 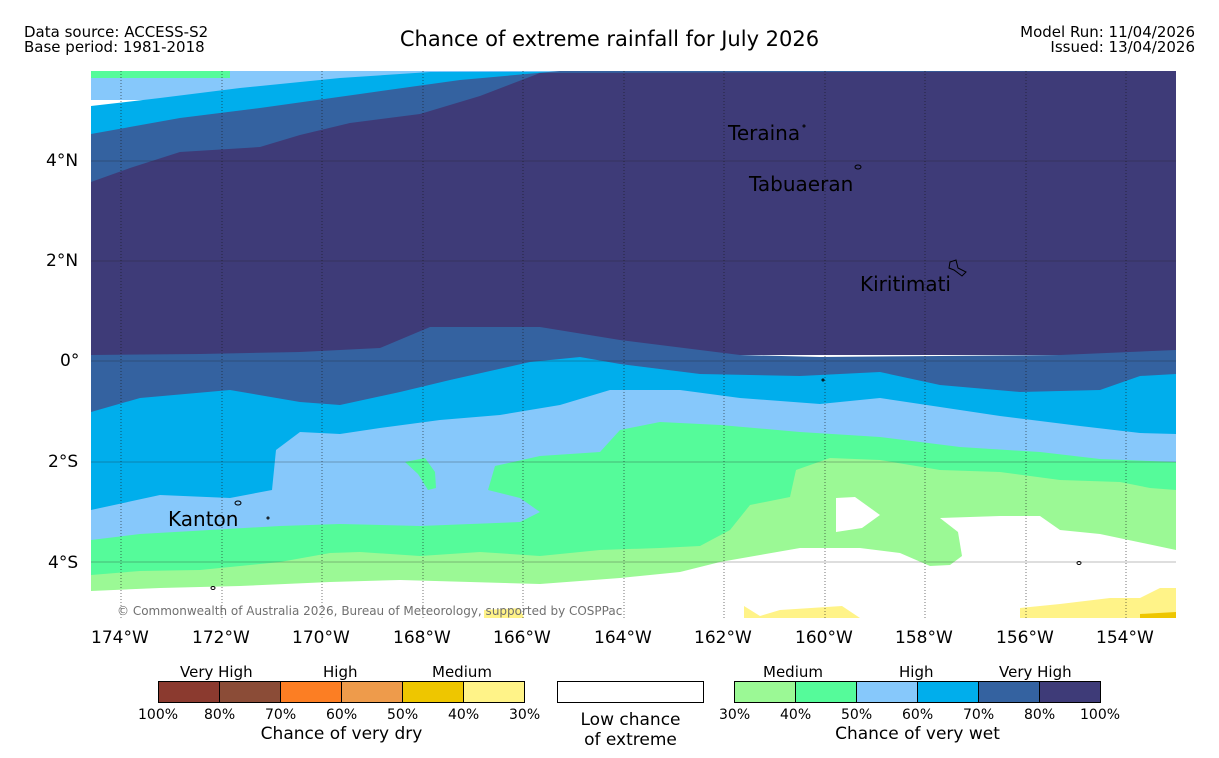 I want to click on teraina-island, so click(x=804, y=126).